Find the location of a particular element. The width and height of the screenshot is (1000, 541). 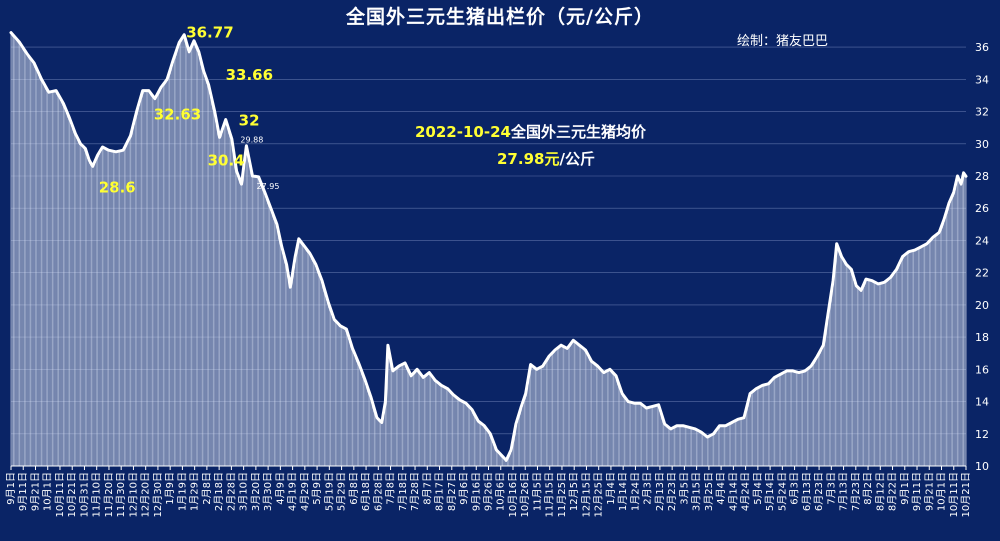

x-tick-label: 3月25日 is located at coordinates (709, 491).